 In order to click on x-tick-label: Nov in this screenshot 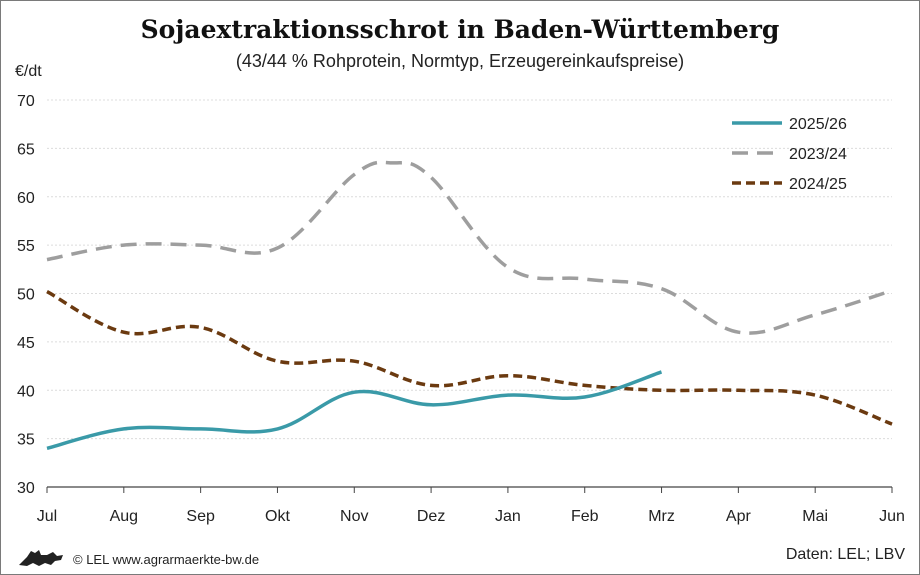, I will do `click(354, 516)`.